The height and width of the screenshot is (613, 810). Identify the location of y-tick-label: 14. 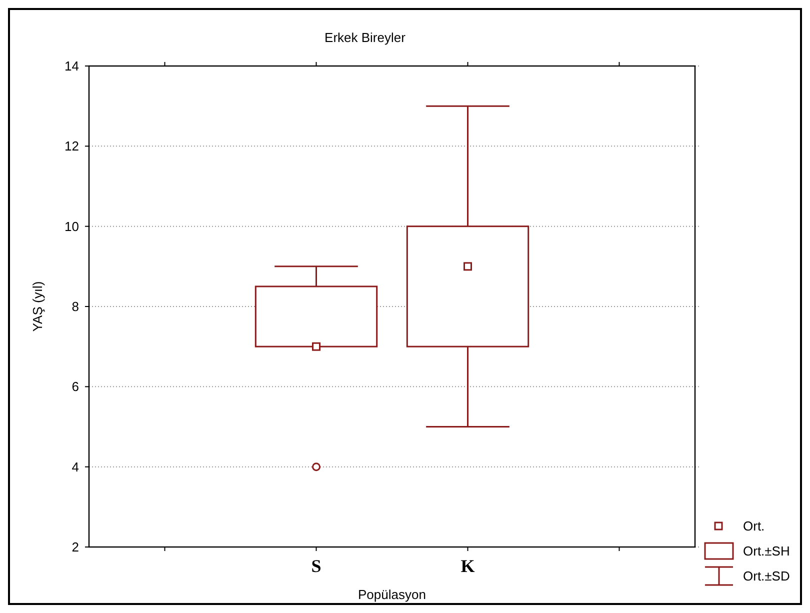
(71, 66).